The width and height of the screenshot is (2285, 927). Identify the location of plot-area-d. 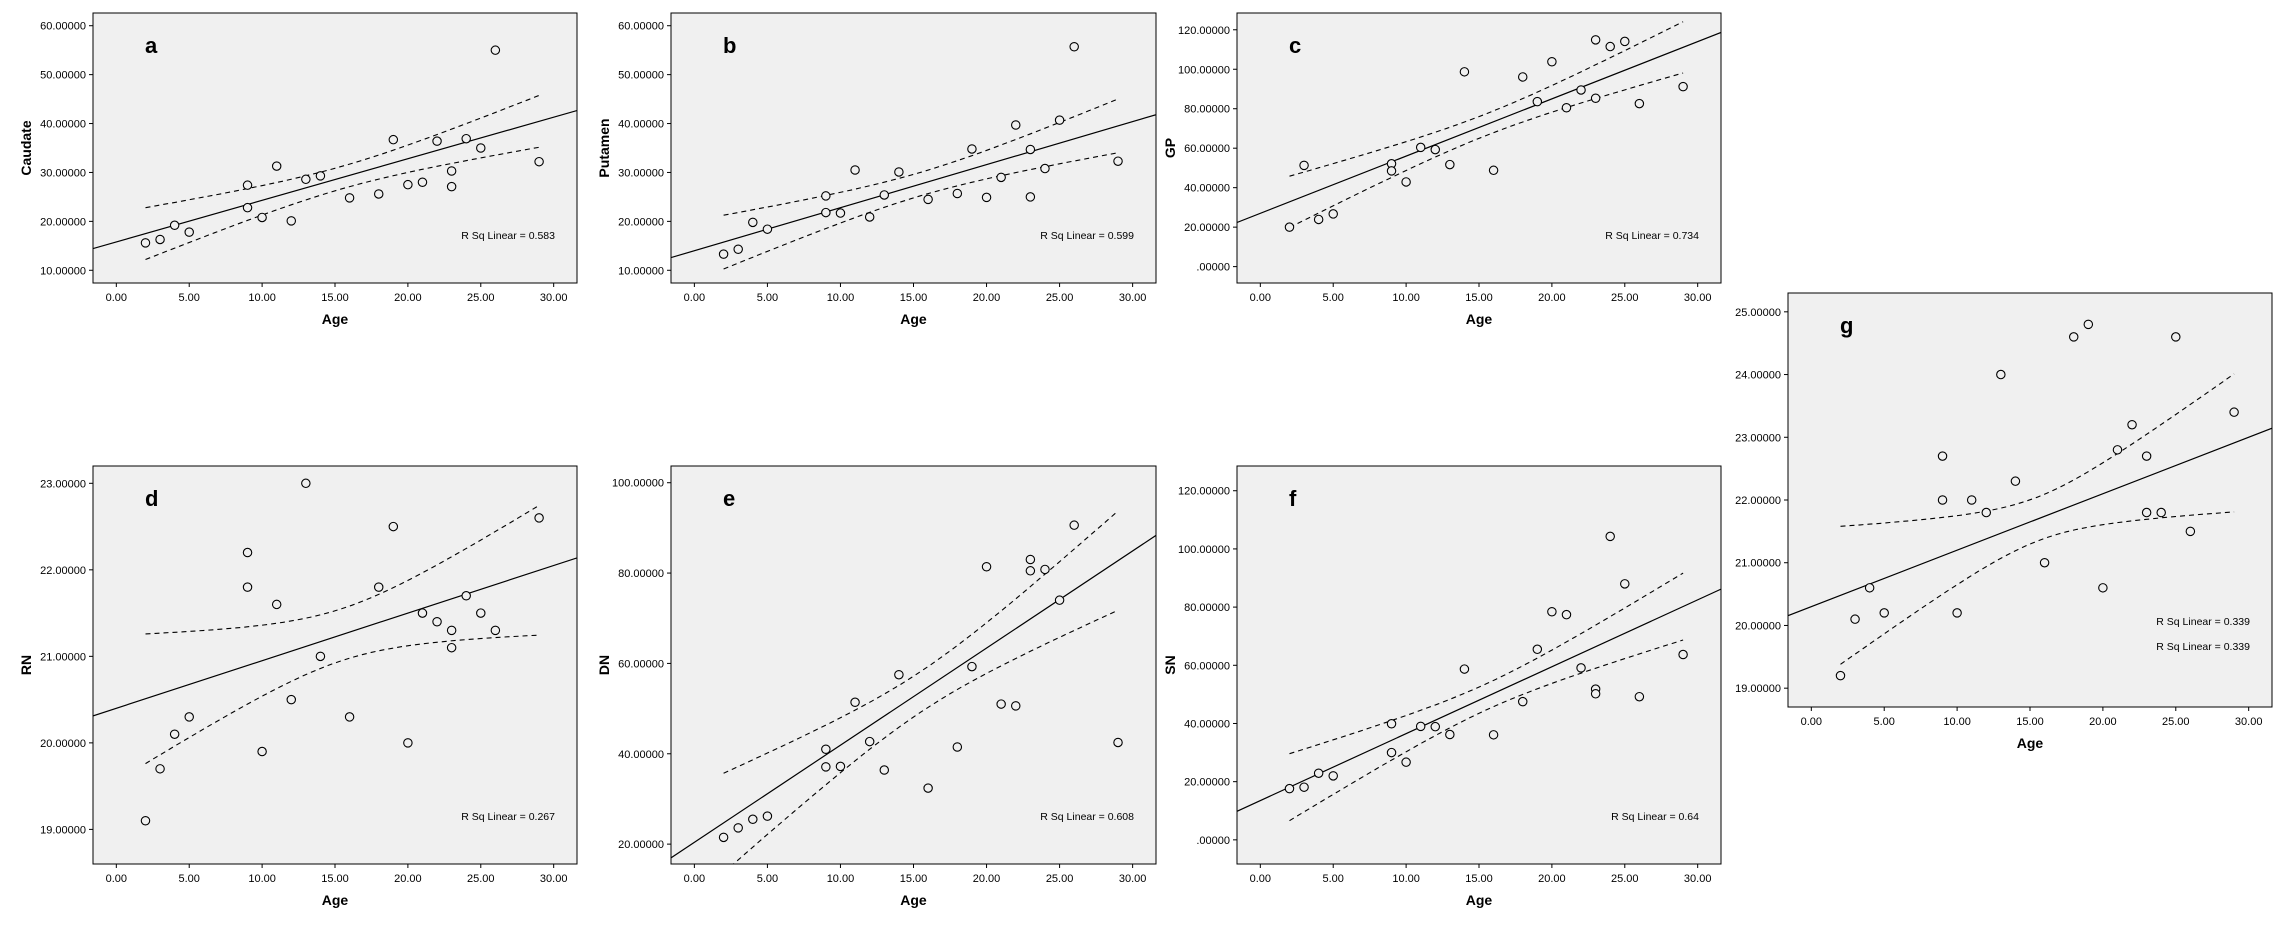
(335, 665).